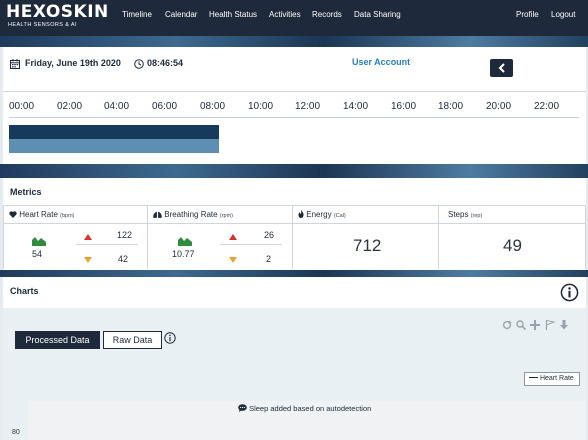 Image resolution: width=588 pixels, height=440 pixels. What do you see at coordinates (226, 216) in the screenshot?
I see `breathing-rate-unit: (rpm)` at bounding box center [226, 216].